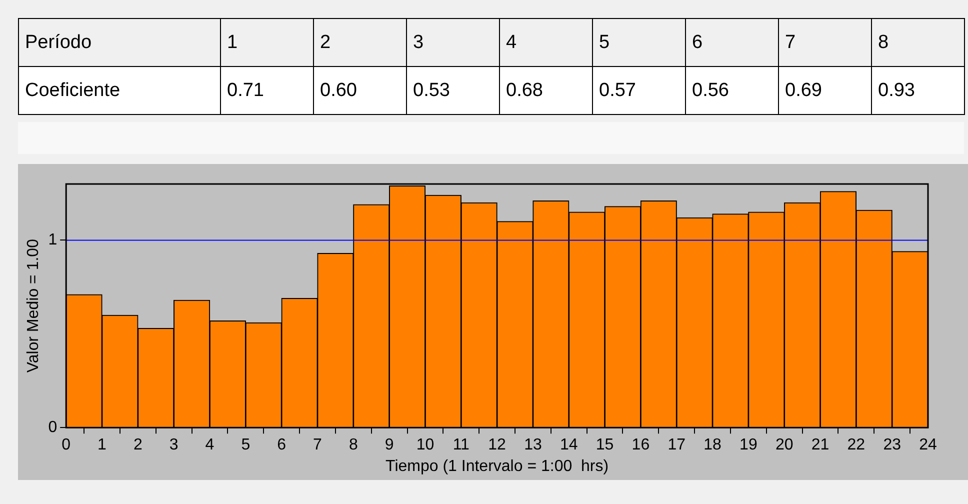 The image size is (968, 504). What do you see at coordinates (453, 42) in the screenshot?
I see `text: 3` at bounding box center [453, 42].